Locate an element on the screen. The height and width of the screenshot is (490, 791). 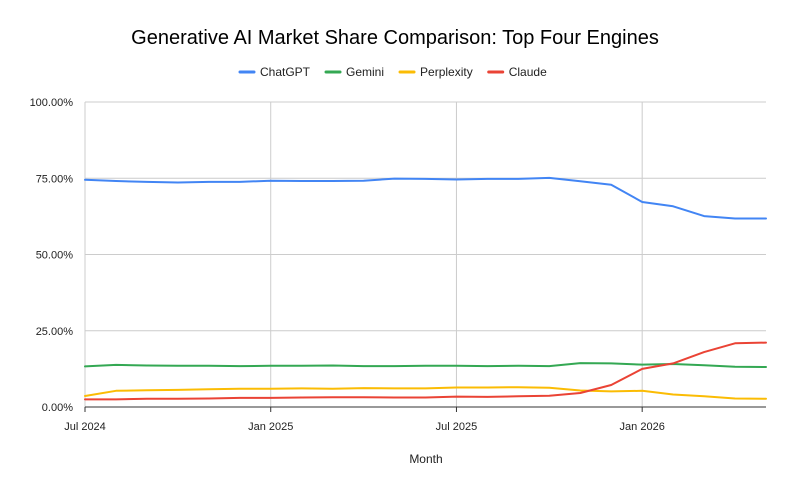
legend: ChatGPT Gemini Perplexity Claude is located at coordinates (392, 72).